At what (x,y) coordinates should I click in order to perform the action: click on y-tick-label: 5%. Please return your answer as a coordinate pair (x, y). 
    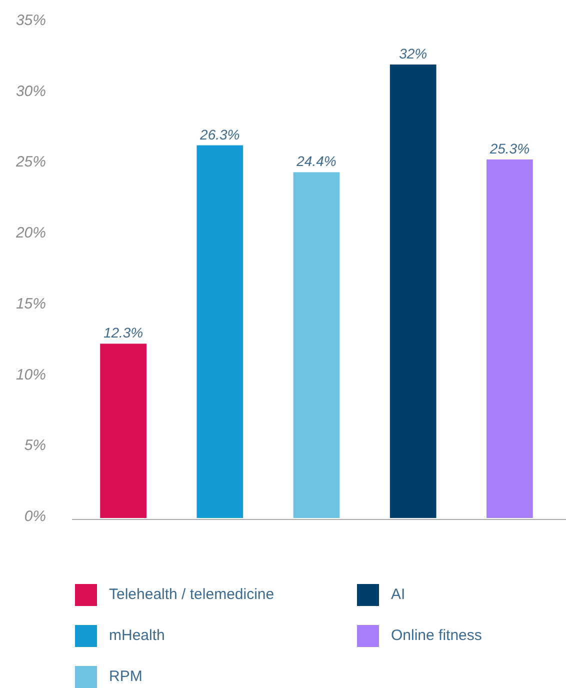
    Looking at the image, I should click on (35, 445).